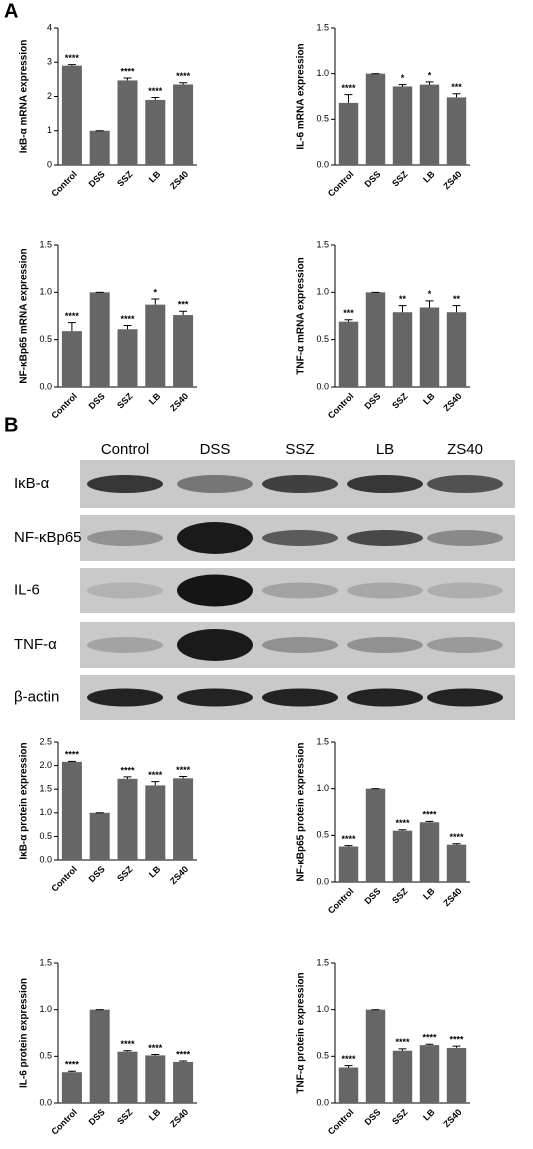 The image size is (533, 1149). Describe the element at coordinates (24, 1033) in the screenshot. I see `y-axis-label: IL-6 protein expression` at that location.